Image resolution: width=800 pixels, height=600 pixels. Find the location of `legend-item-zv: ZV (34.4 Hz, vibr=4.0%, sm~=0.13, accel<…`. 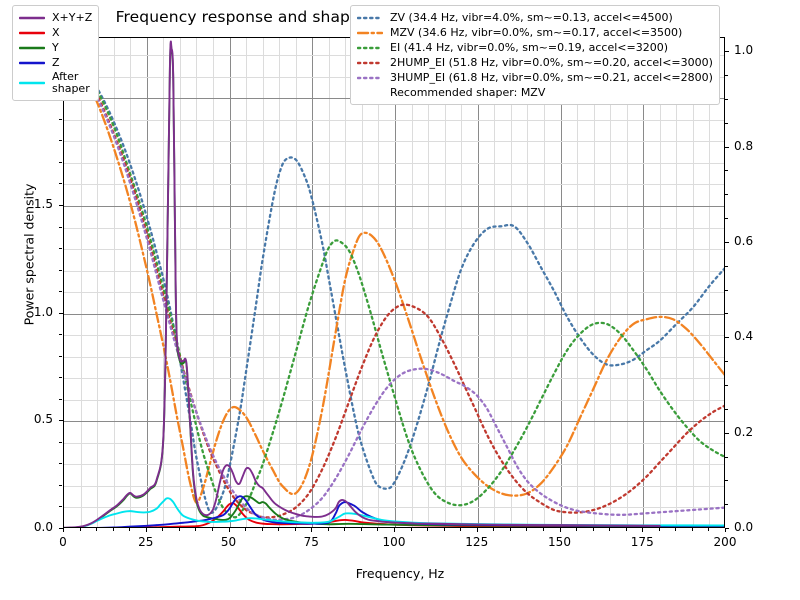

legend-item-zv: ZV (34.4 Hz, vibr=4.0%, sm~=0.13, accel<… is located at coordinates (535, 17).